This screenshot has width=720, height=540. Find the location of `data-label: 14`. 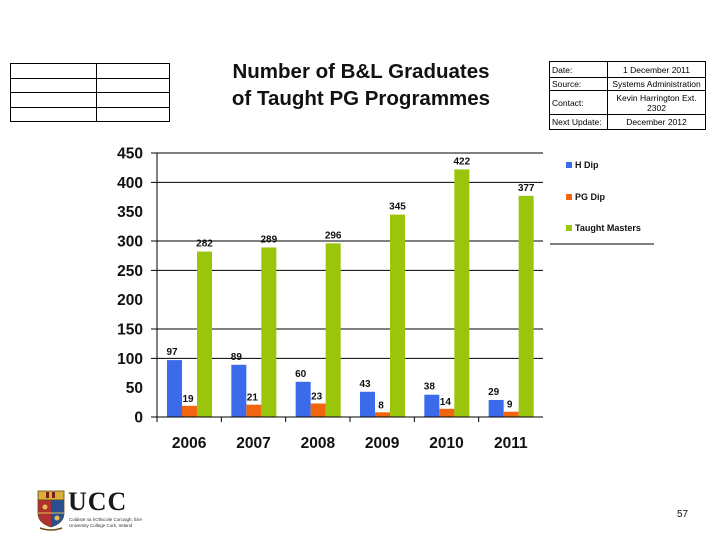

data-label: 14 is located at coordinates (446, 402).